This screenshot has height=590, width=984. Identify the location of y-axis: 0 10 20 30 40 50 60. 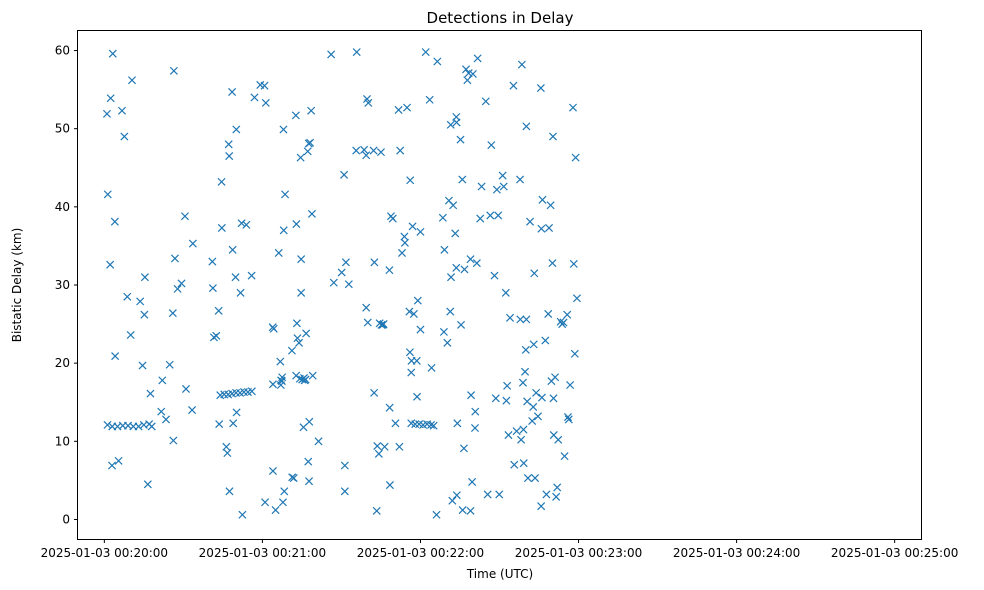
(66, 285).